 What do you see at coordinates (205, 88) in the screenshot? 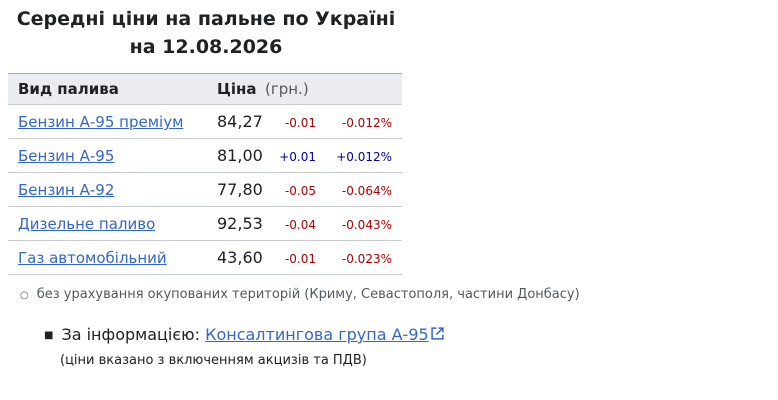
I see `header-row: Вид палива Ціна (грн.)` at bounding box center [205, 88].